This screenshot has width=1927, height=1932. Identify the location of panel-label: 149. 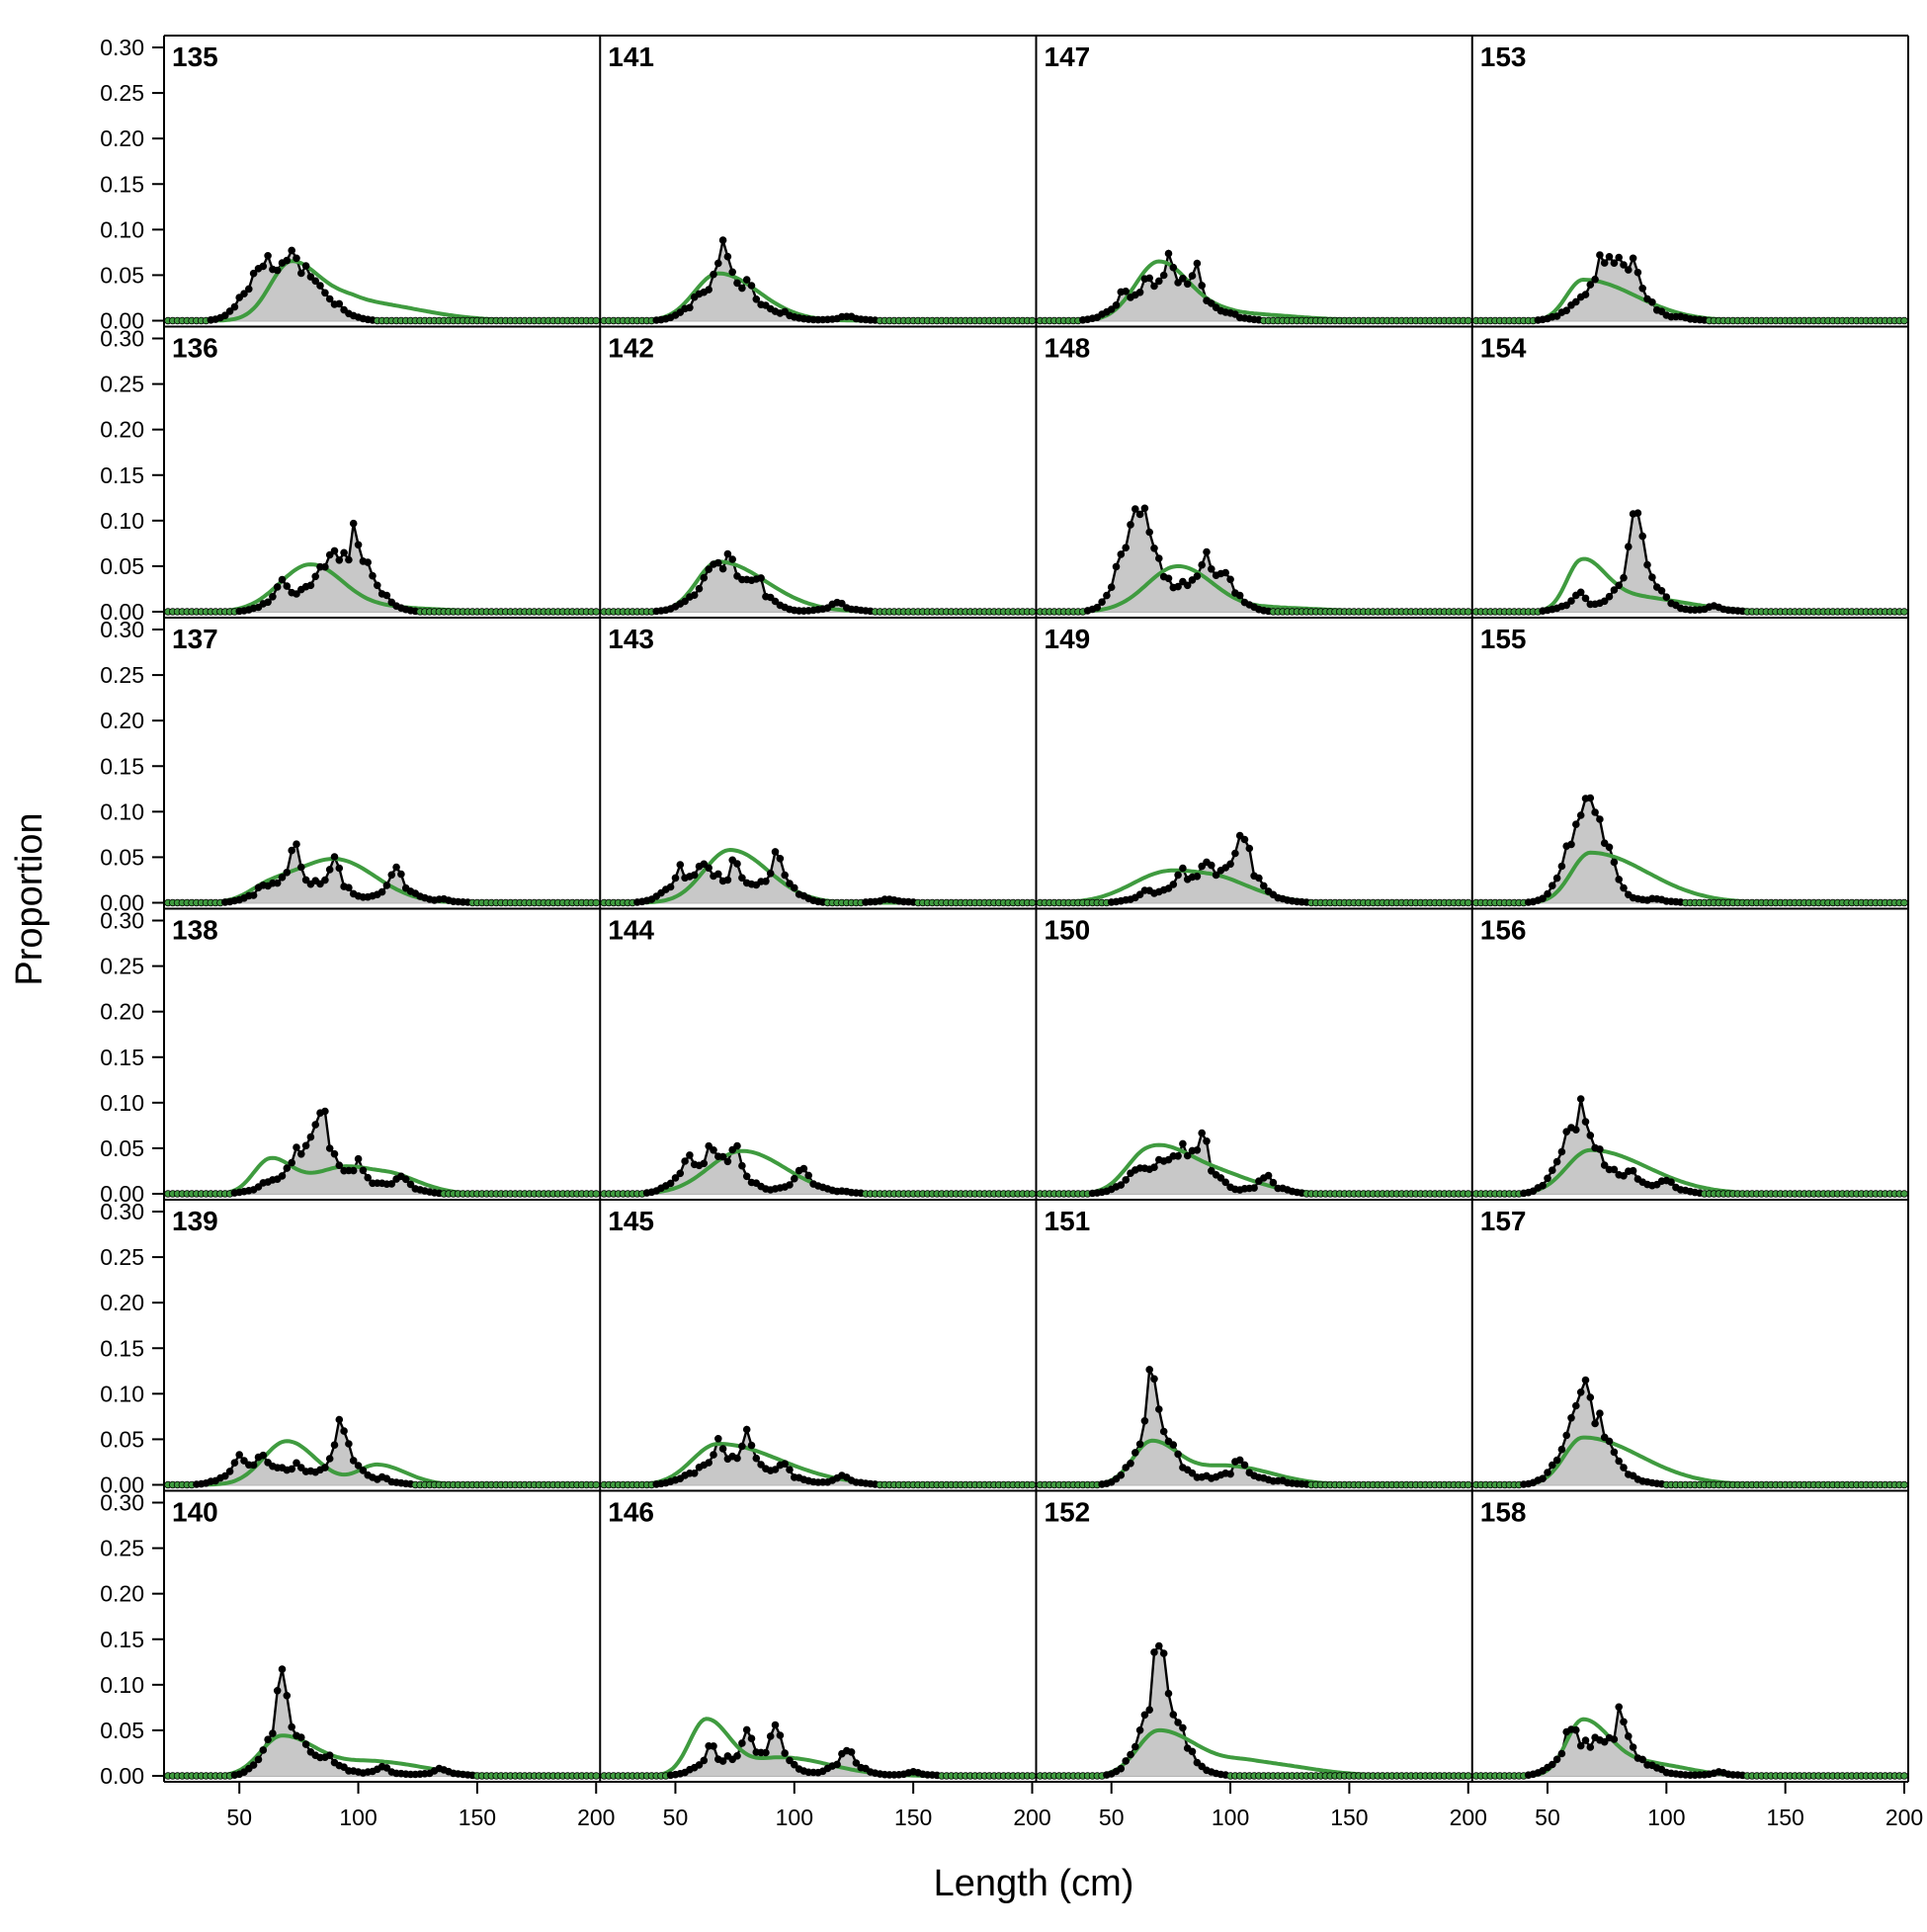
(1068, 639).